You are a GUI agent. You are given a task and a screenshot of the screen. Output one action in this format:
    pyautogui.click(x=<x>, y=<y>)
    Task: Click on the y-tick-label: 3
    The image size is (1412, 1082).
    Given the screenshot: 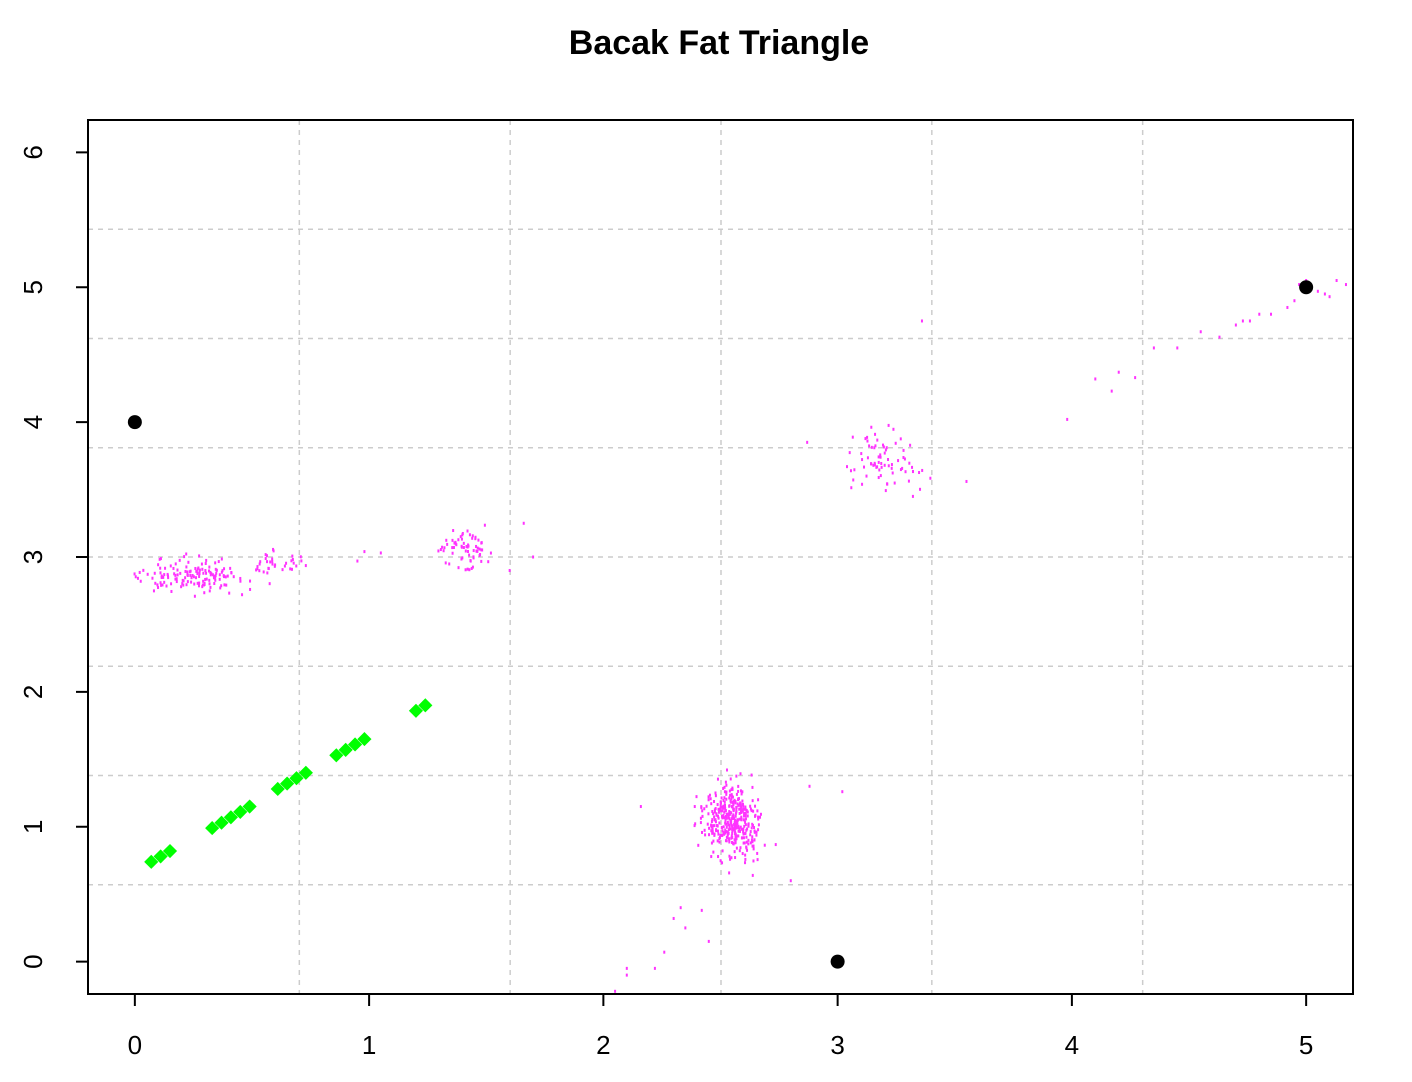 What is the action you would take?
    pyautogui.click(x=33, y=557)
    